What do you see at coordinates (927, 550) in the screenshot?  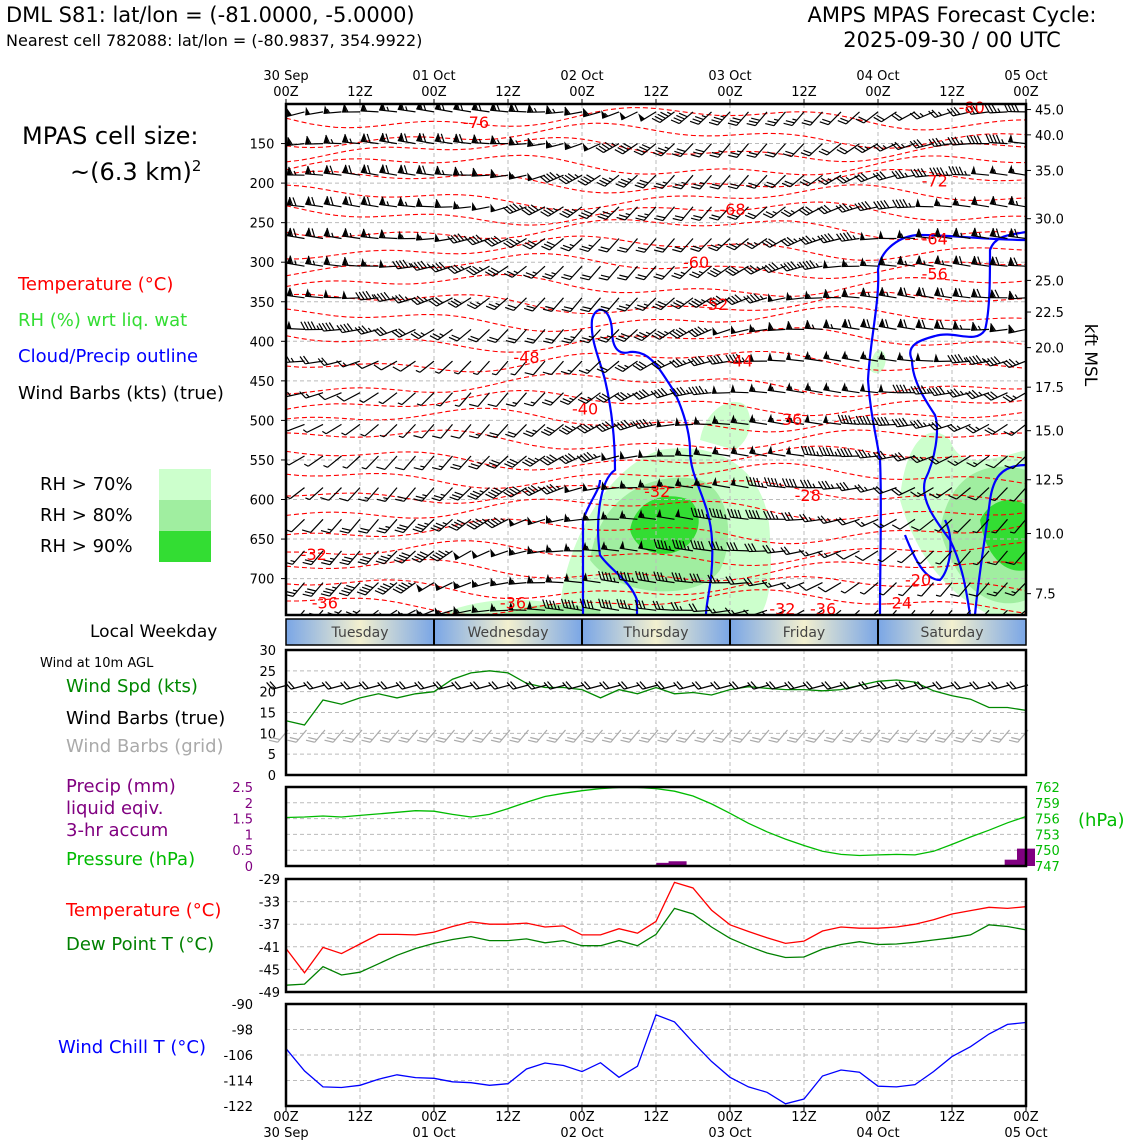 I see `cloud-outline` at bounding box center [927, 550].